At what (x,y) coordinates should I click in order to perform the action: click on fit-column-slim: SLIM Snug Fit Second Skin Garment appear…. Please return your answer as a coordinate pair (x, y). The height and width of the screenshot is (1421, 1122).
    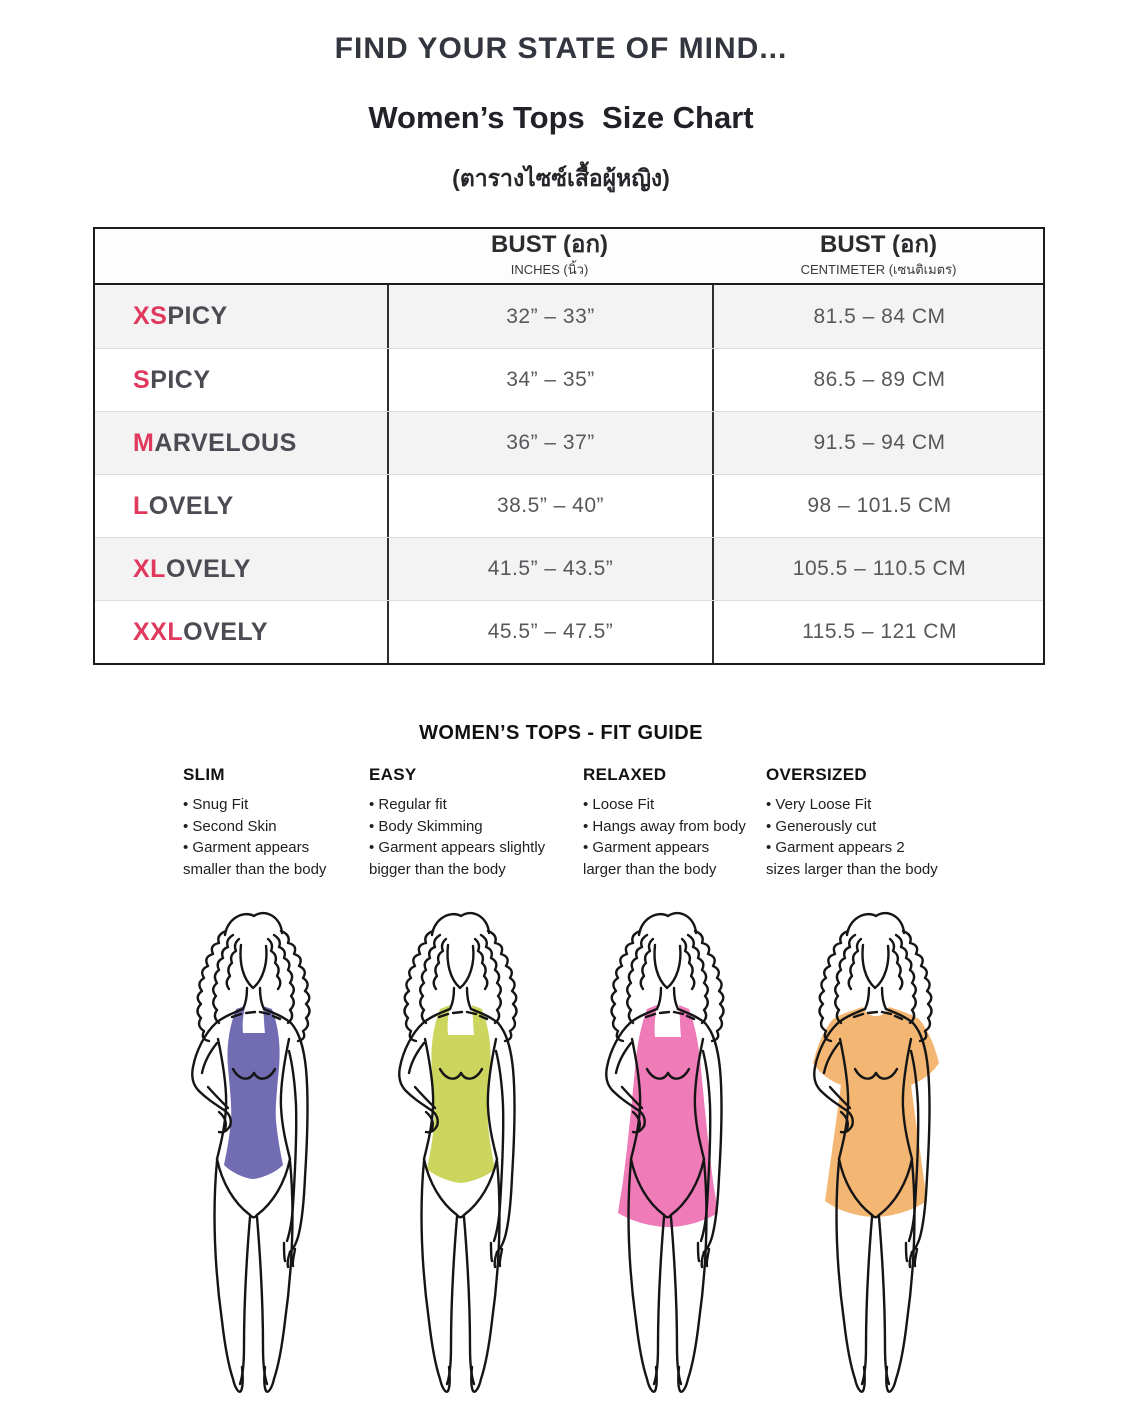
    Looking at the image, I should click on (274, 822).